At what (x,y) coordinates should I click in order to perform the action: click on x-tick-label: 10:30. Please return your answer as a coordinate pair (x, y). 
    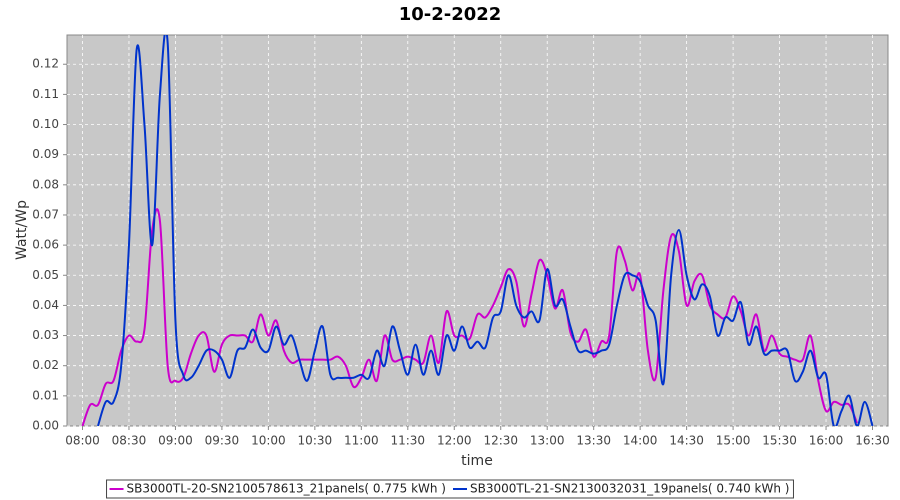
    Looking at the image, I should click on (315, 441).